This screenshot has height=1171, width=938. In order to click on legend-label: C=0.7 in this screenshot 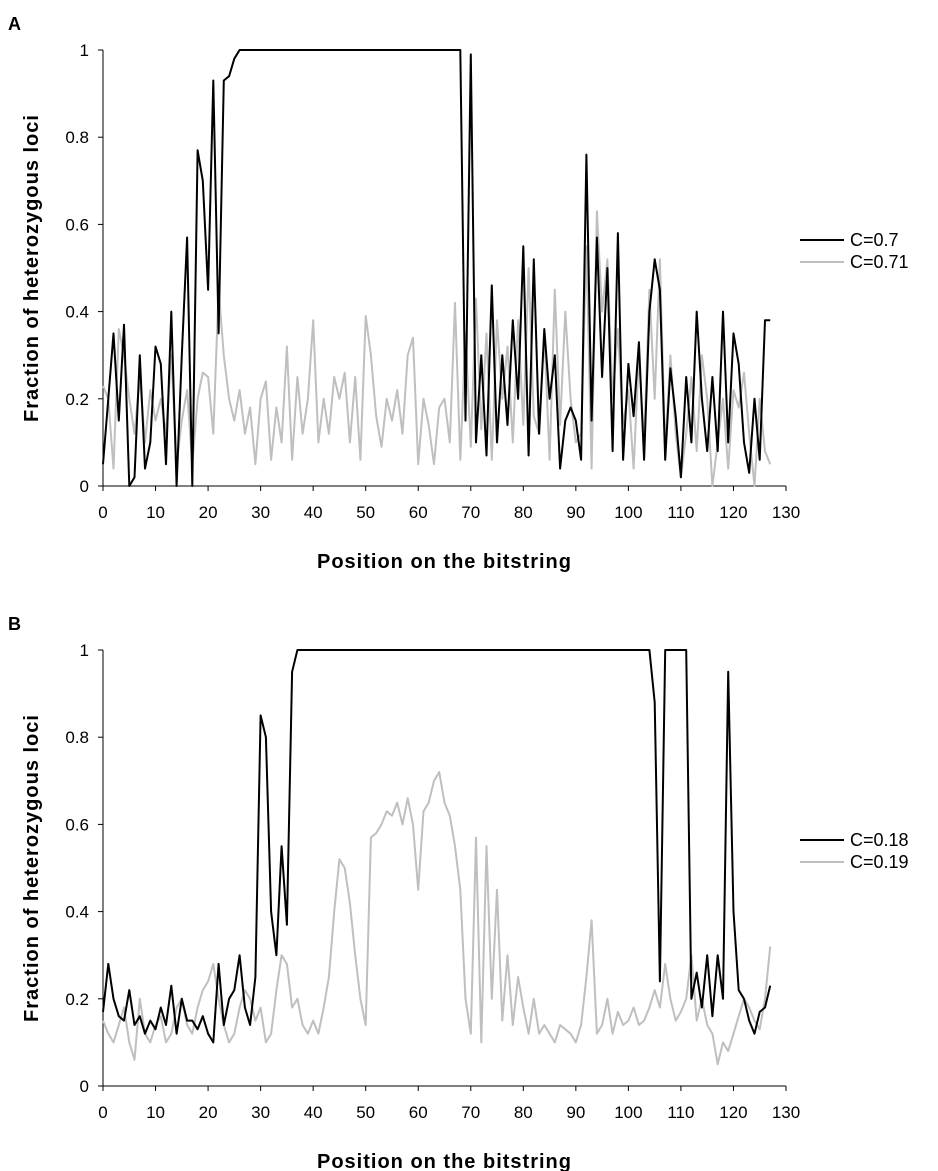, I will do `click(874, 240)`.